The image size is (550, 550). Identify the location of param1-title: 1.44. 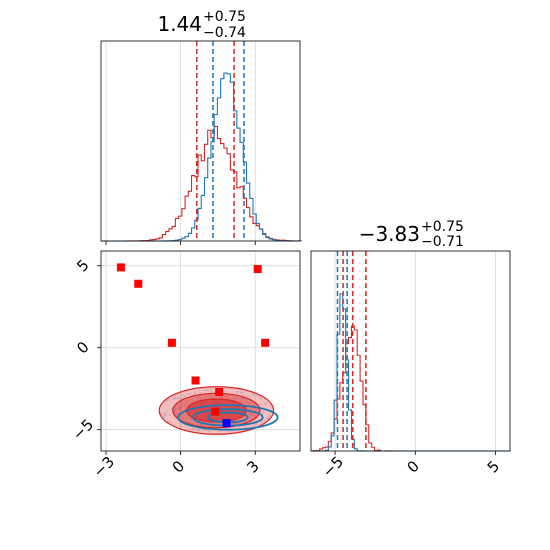
(179, 24).